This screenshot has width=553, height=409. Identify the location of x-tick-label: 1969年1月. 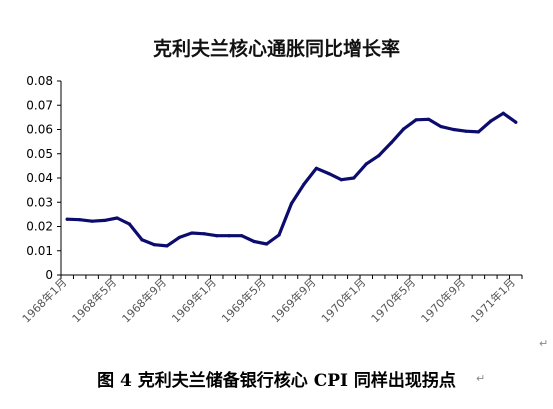
(194, 300).